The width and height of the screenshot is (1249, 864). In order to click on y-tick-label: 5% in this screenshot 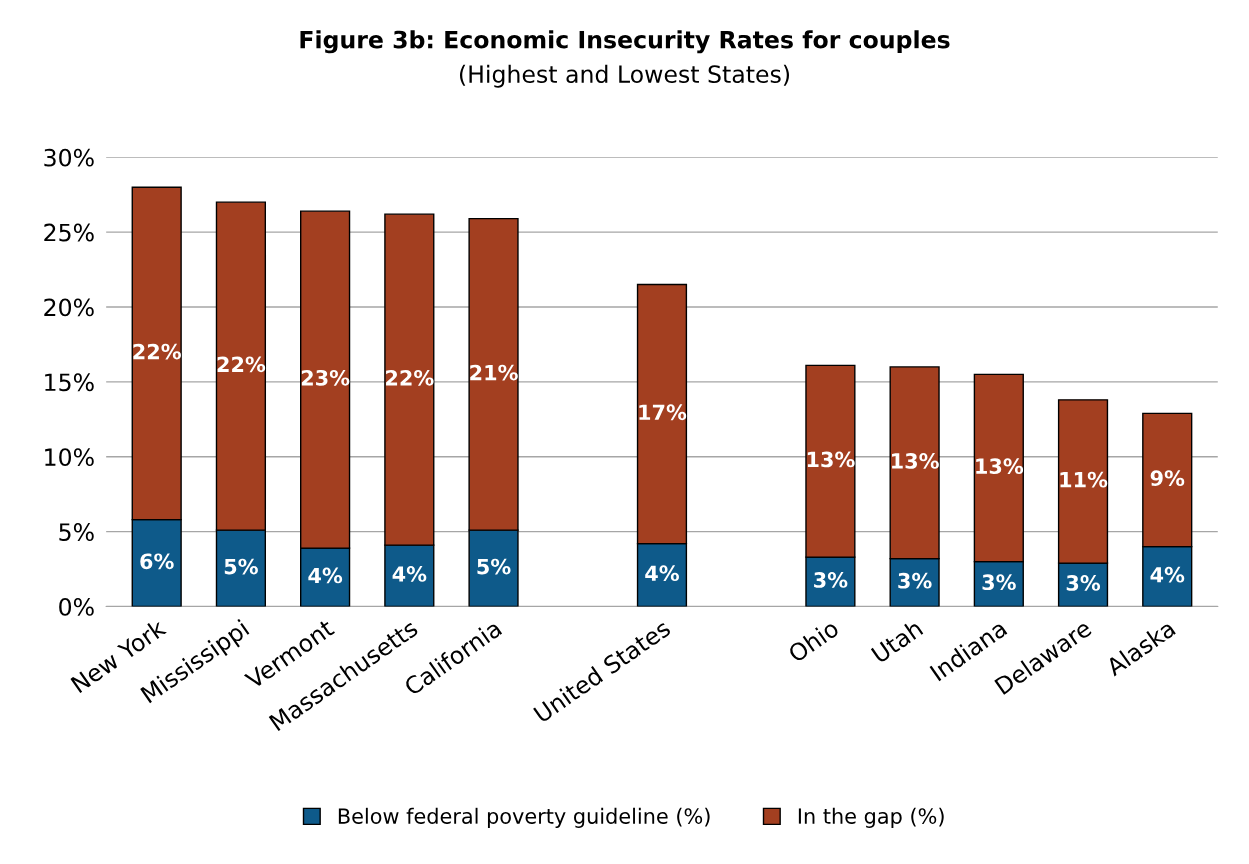, I will do `click(76, 532)`.